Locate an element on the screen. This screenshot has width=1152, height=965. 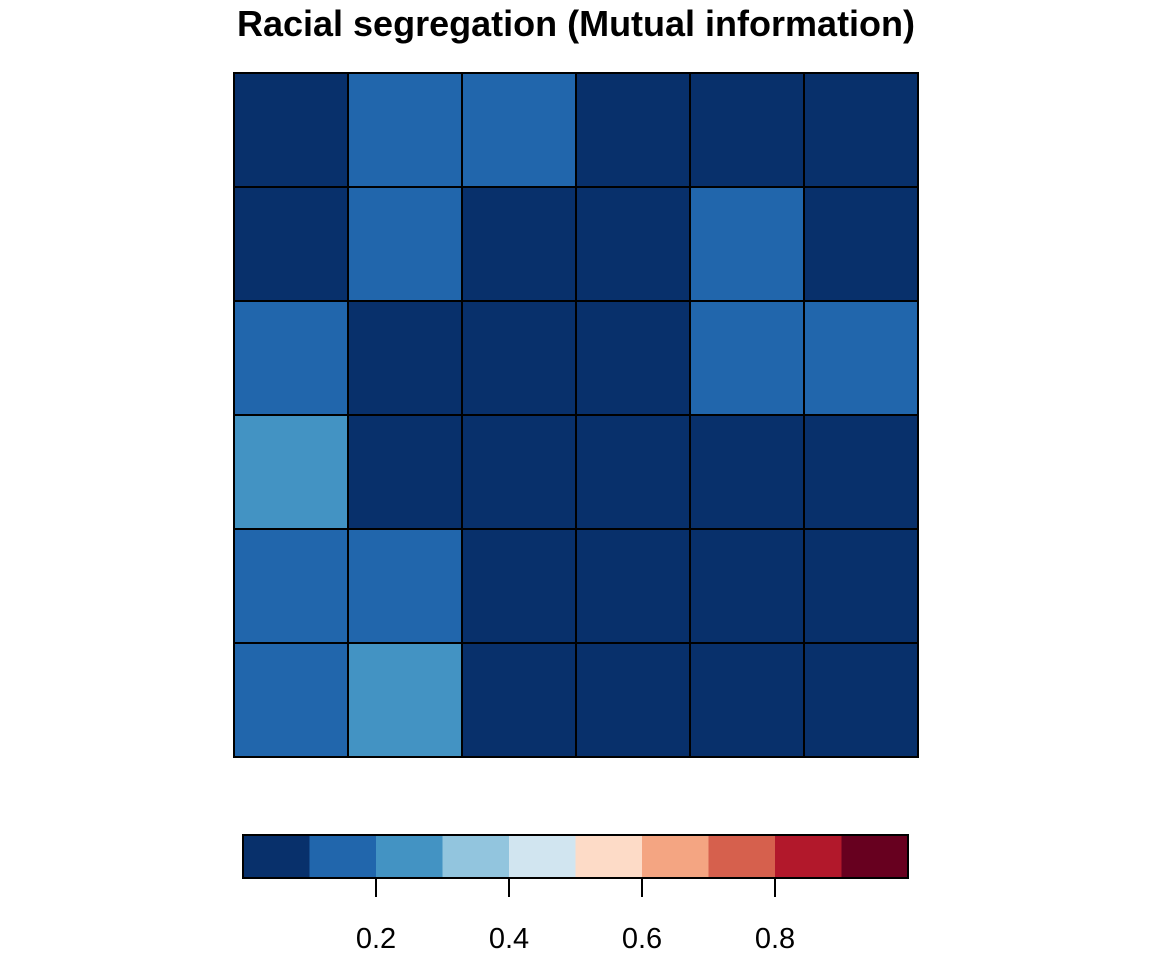
colorbar-tick-label: 0.8 is located at coordinates (775, 939).